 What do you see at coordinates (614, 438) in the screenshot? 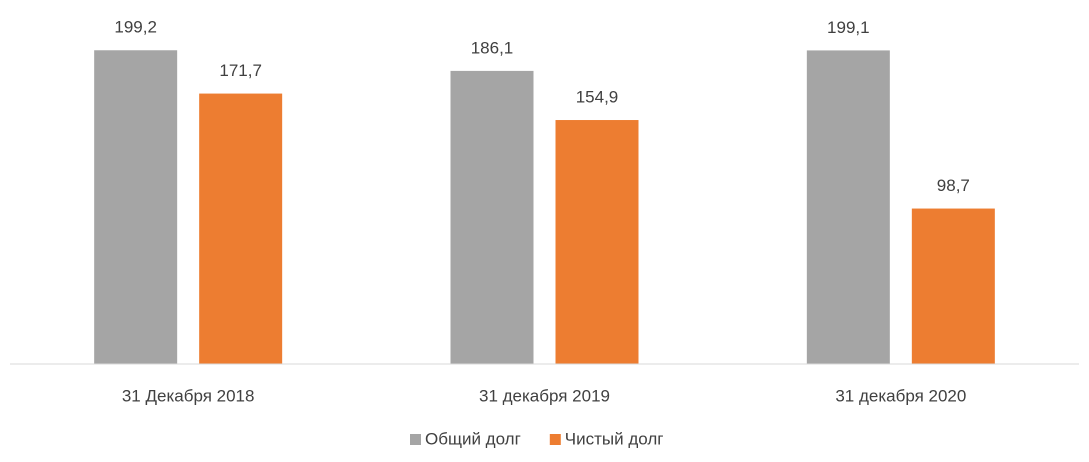
I see `legend-label: Чистый долг` at bounding box center [614, 438].